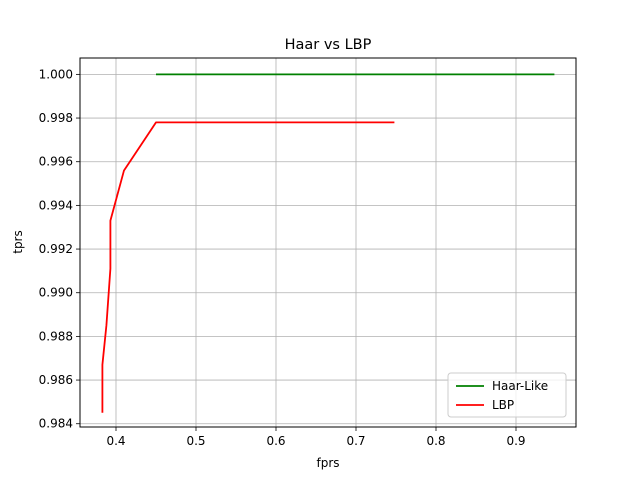 The image size is (640, 480). Describe the element at coordinates (328, 45) in the screenshot. I see `chart-title: Haar vs LBP` at that location.